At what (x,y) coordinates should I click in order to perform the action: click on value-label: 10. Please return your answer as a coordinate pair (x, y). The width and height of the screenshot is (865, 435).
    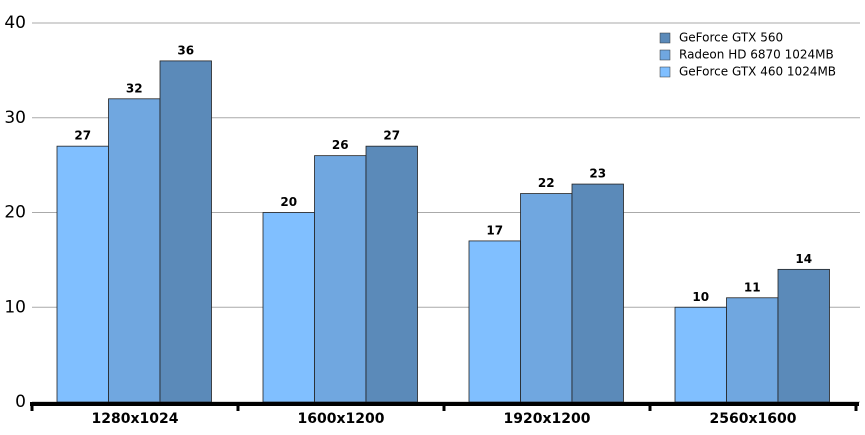
    Looking at the image, I should click on (700, 297).